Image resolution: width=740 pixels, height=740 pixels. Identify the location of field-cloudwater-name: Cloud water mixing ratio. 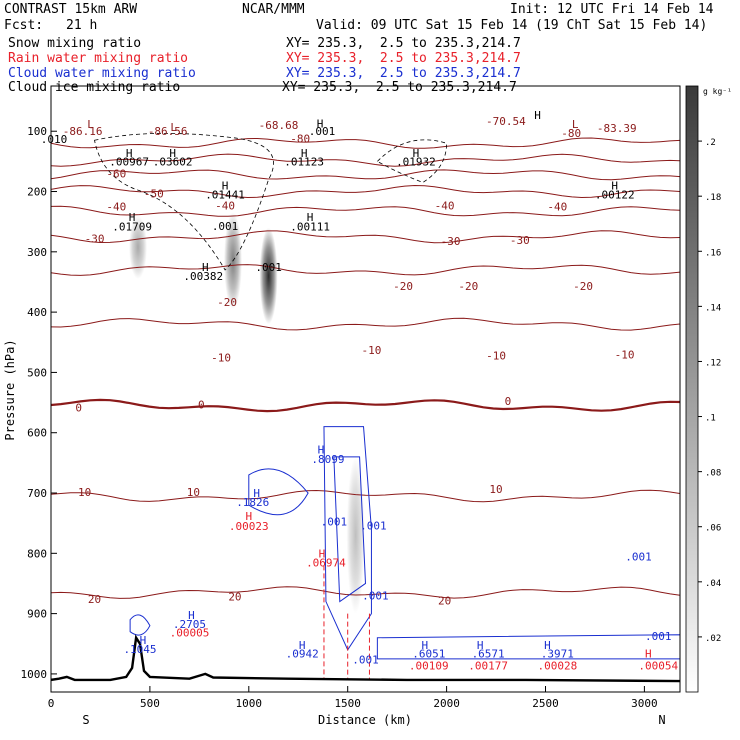
(102, 73).